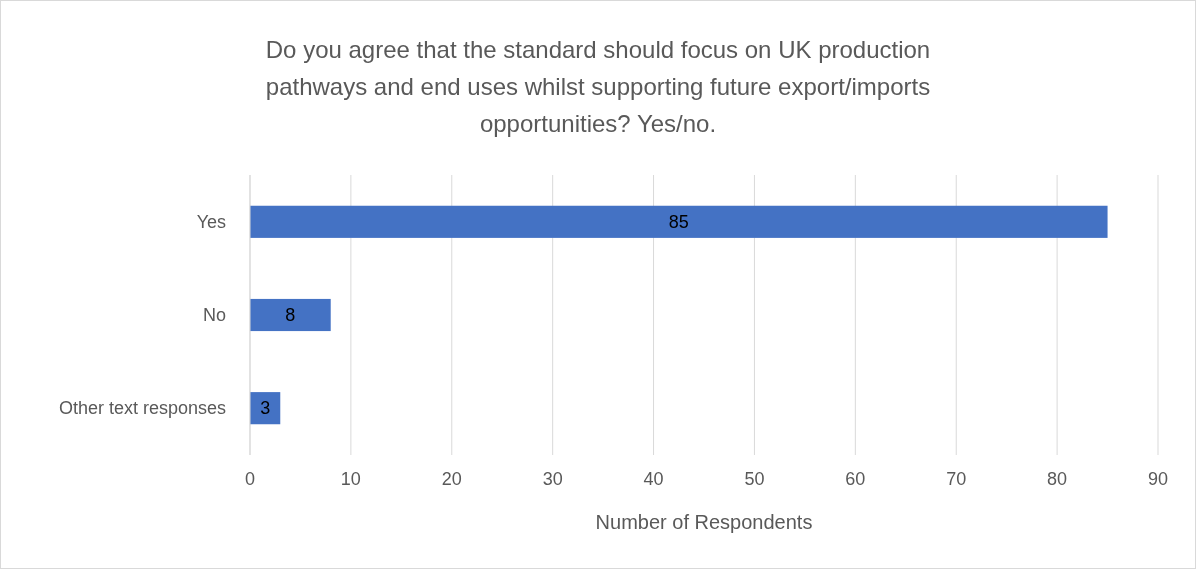 Image resolution: width=1197 pixels, height=570 pixels. I want to click on x-tick-label: 90, so click(1158, 479).